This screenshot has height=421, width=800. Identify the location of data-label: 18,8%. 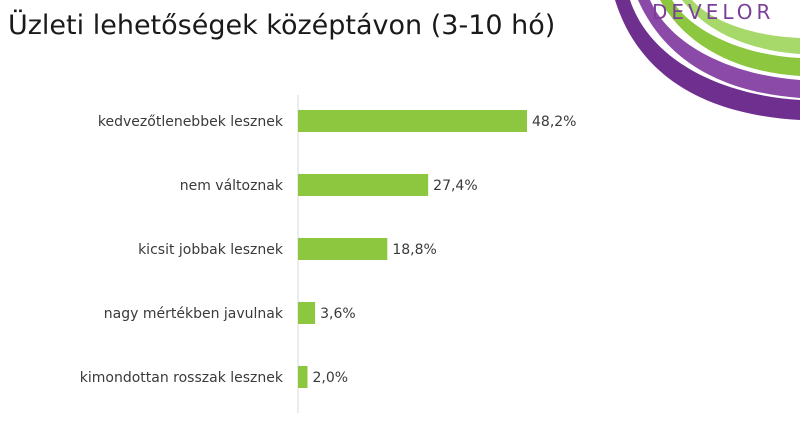
(414, 250).